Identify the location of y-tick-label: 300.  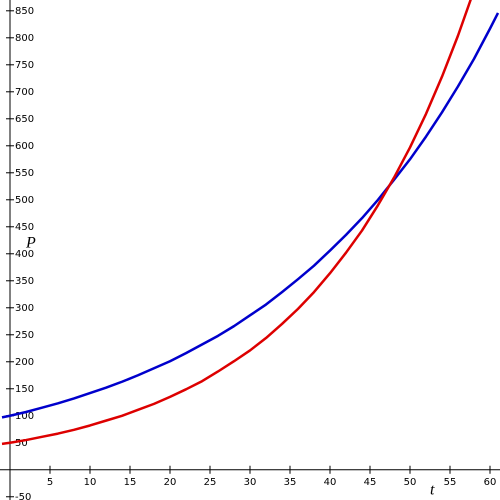
(24, 308).